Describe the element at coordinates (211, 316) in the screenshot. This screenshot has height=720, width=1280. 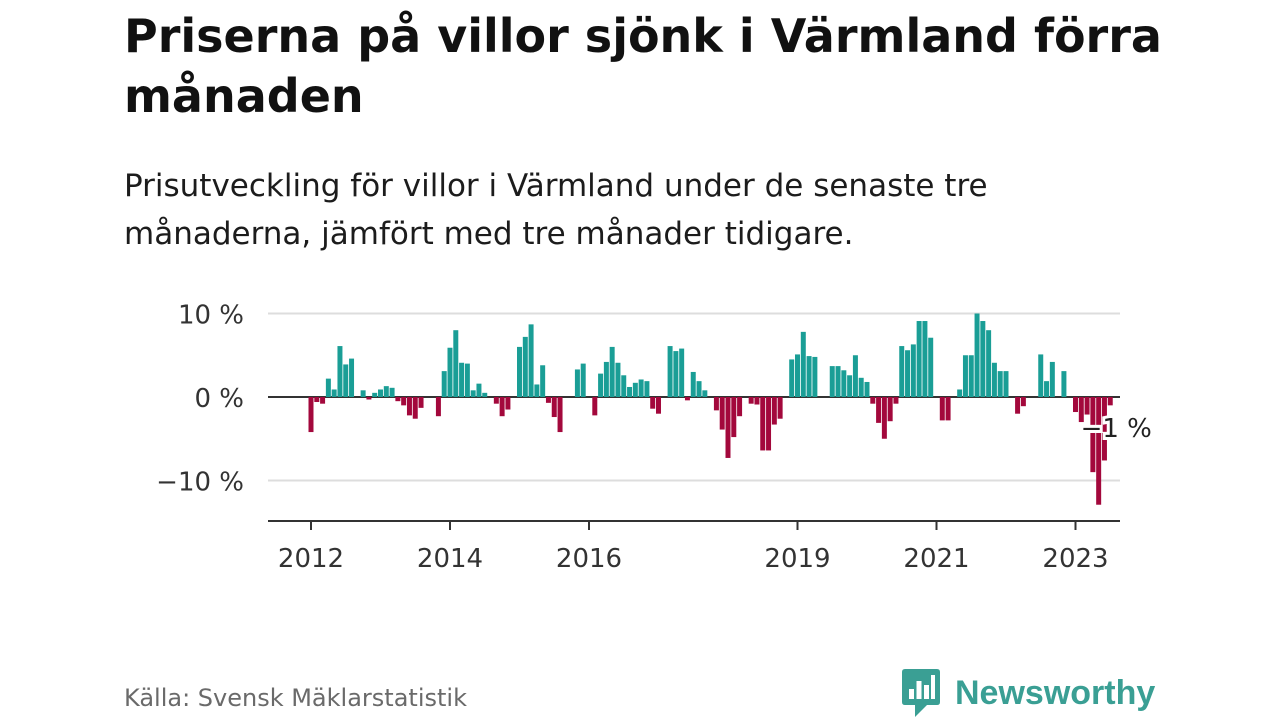
I see `y-tick-label: 10 %` at that location.